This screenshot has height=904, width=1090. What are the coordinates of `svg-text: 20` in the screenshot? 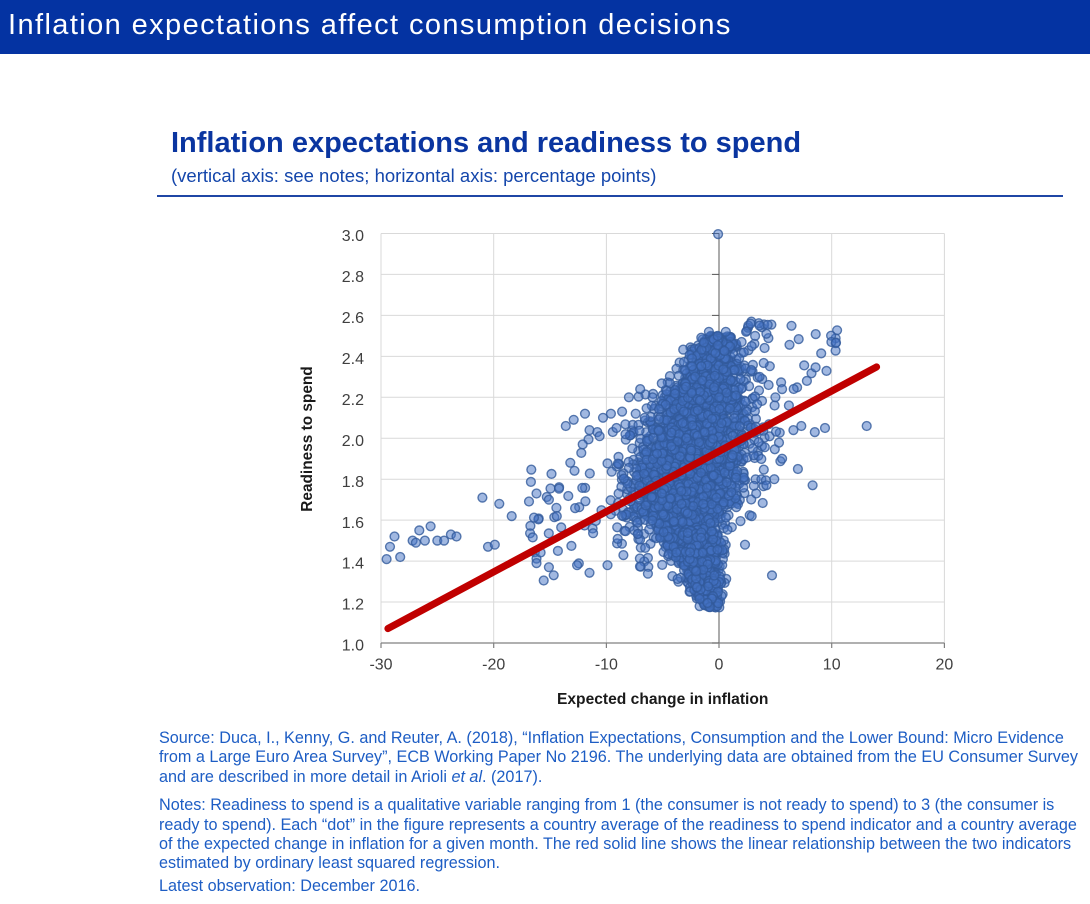 It's located at (945, 665).